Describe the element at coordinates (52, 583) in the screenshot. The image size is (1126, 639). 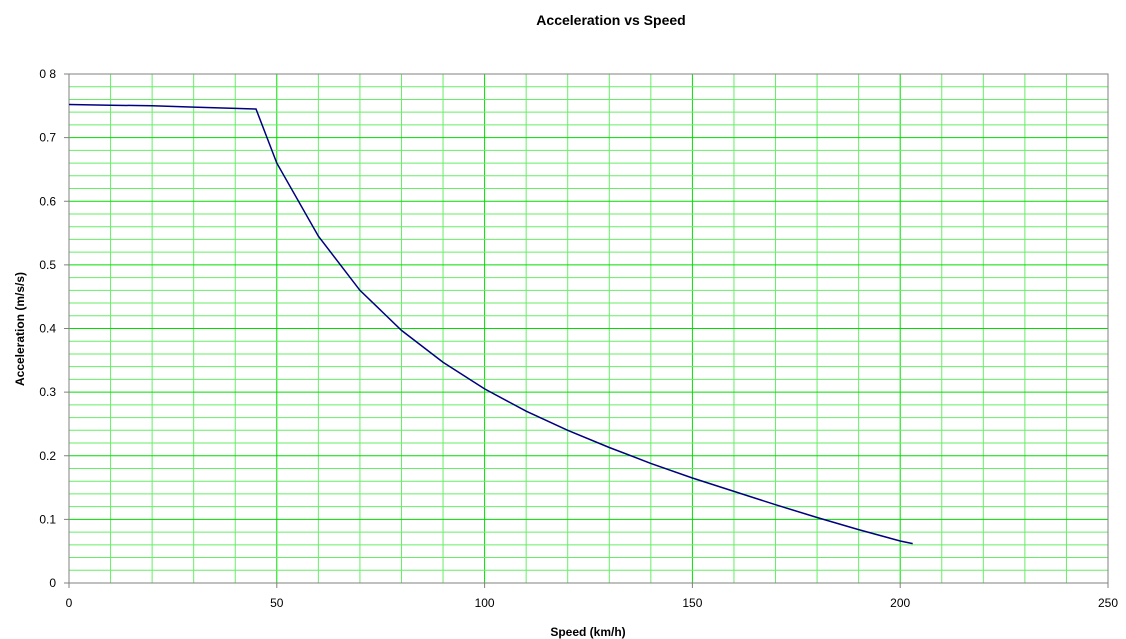
I see `y-tick-label: 0` at that location.